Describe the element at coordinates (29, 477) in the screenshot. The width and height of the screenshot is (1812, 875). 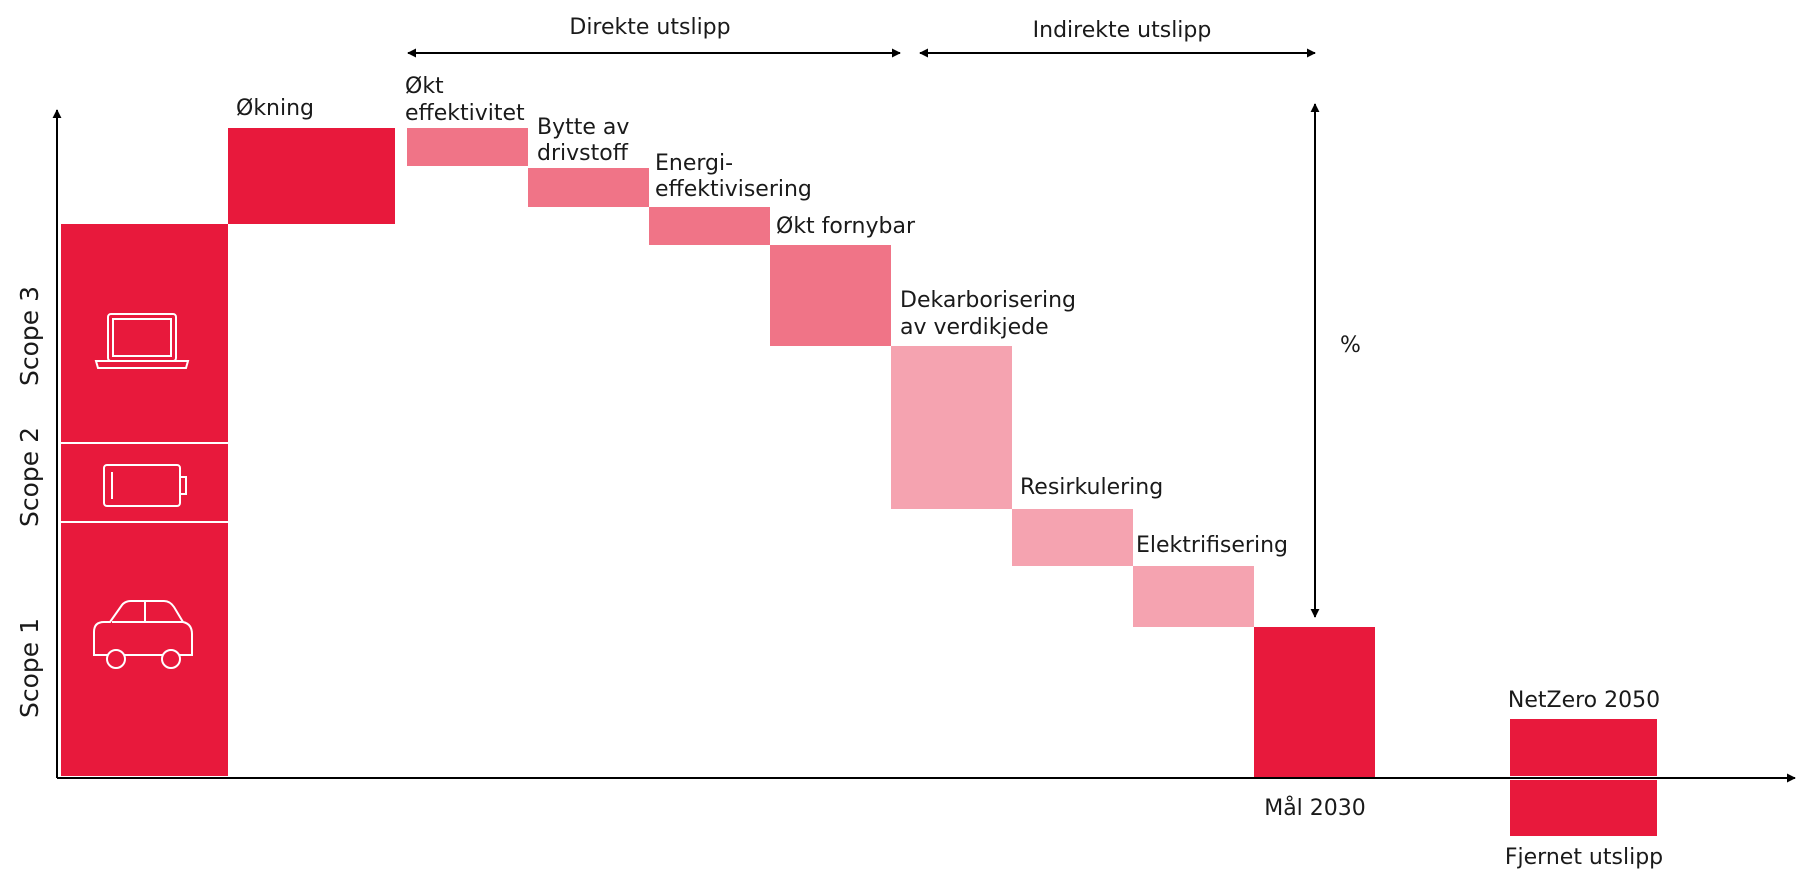
I see `scope2-label: Scope 2` at that location.